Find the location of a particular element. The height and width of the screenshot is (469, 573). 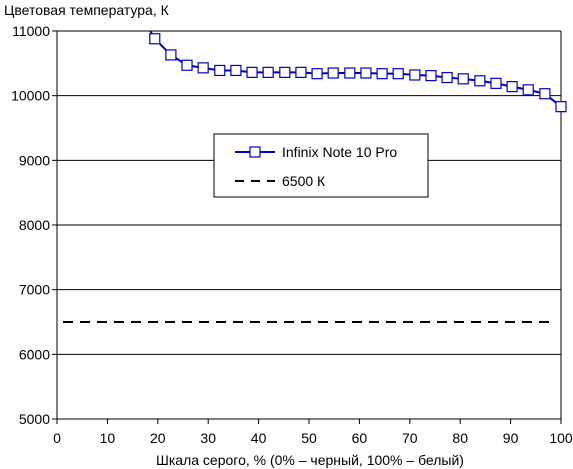

y-tick-label: 5000 is located at coordinates (34, 419).